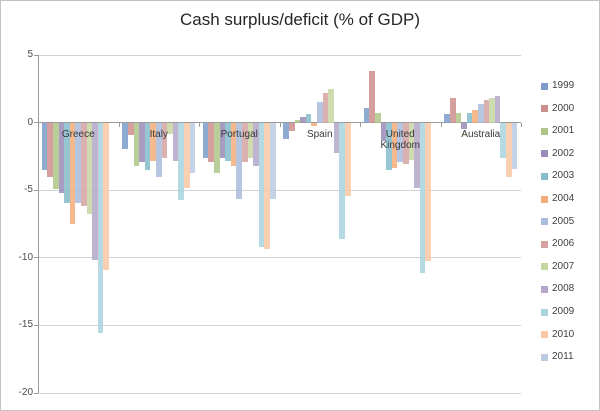 Image resolution: width=600 pixels, height=411 pixels. I want to click on bar-portugal-2005, so click(239, 161).